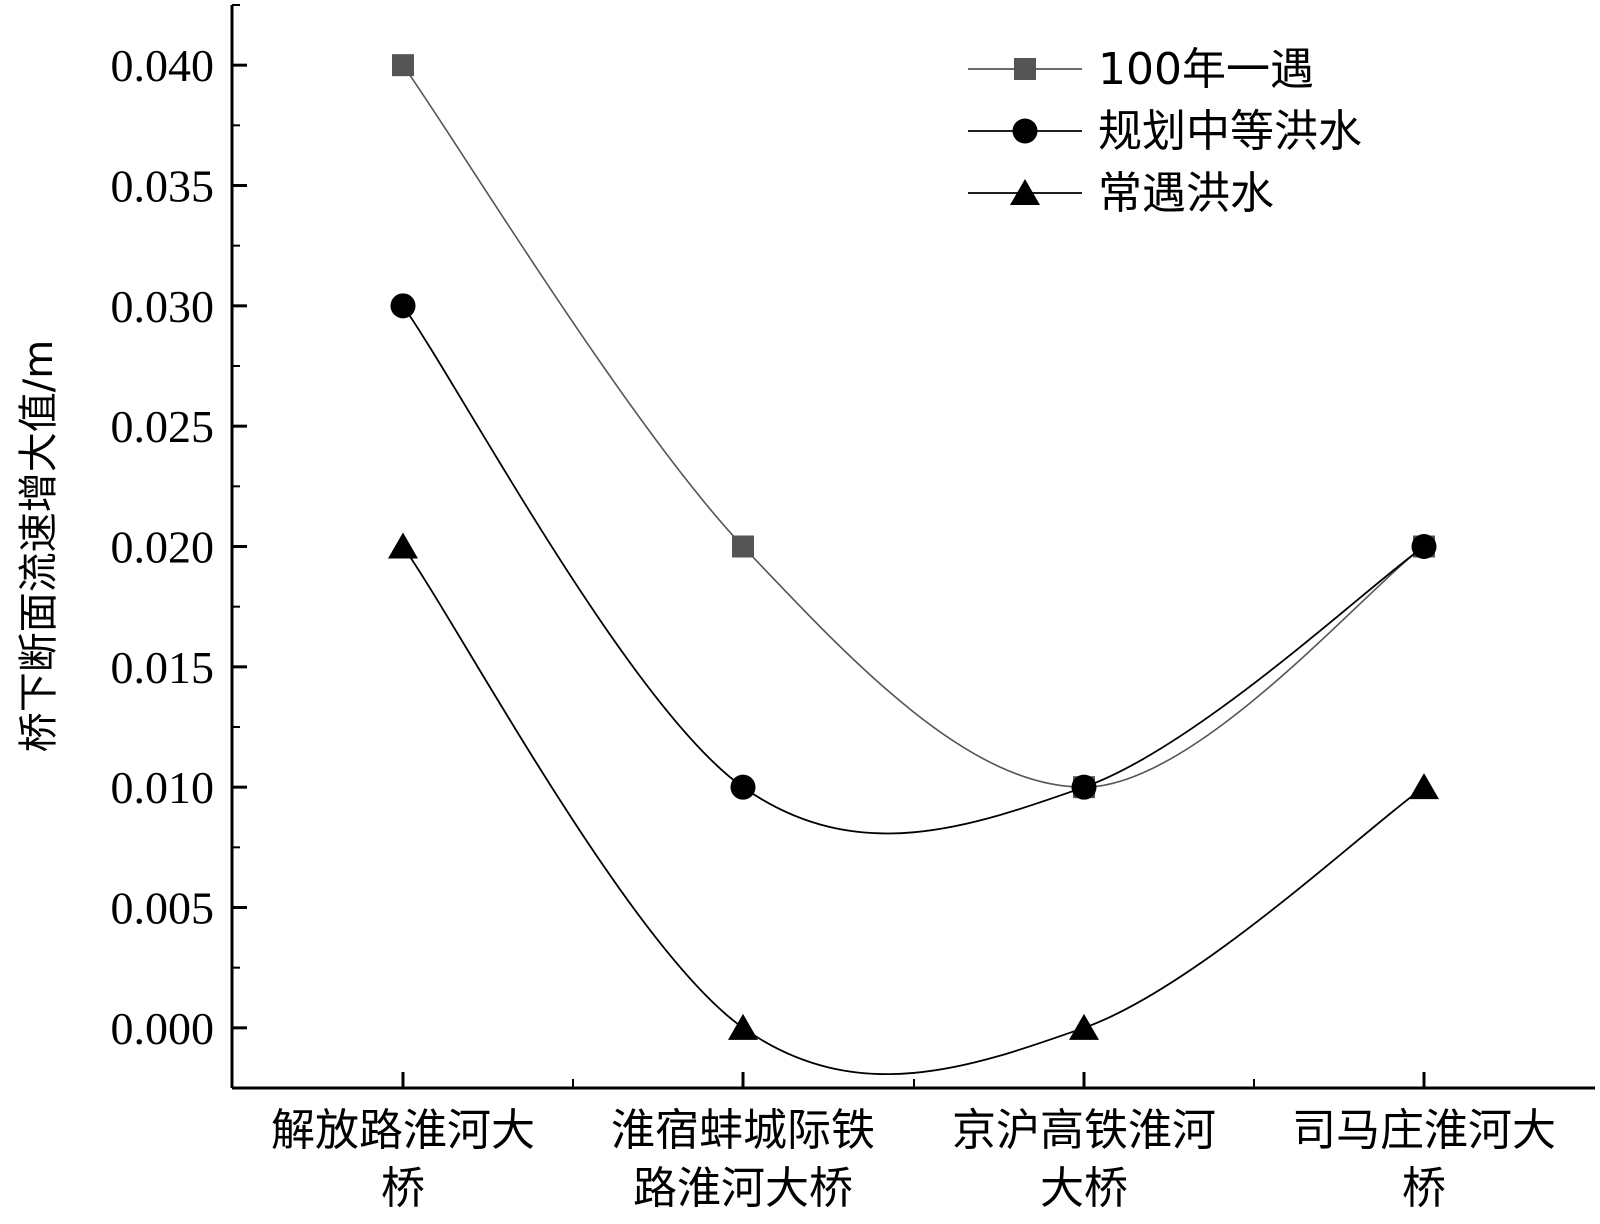 The height and width of the screenshot is (1224, 1600). I want to click on legend-label: 100年一遇, so click(1206, 69).